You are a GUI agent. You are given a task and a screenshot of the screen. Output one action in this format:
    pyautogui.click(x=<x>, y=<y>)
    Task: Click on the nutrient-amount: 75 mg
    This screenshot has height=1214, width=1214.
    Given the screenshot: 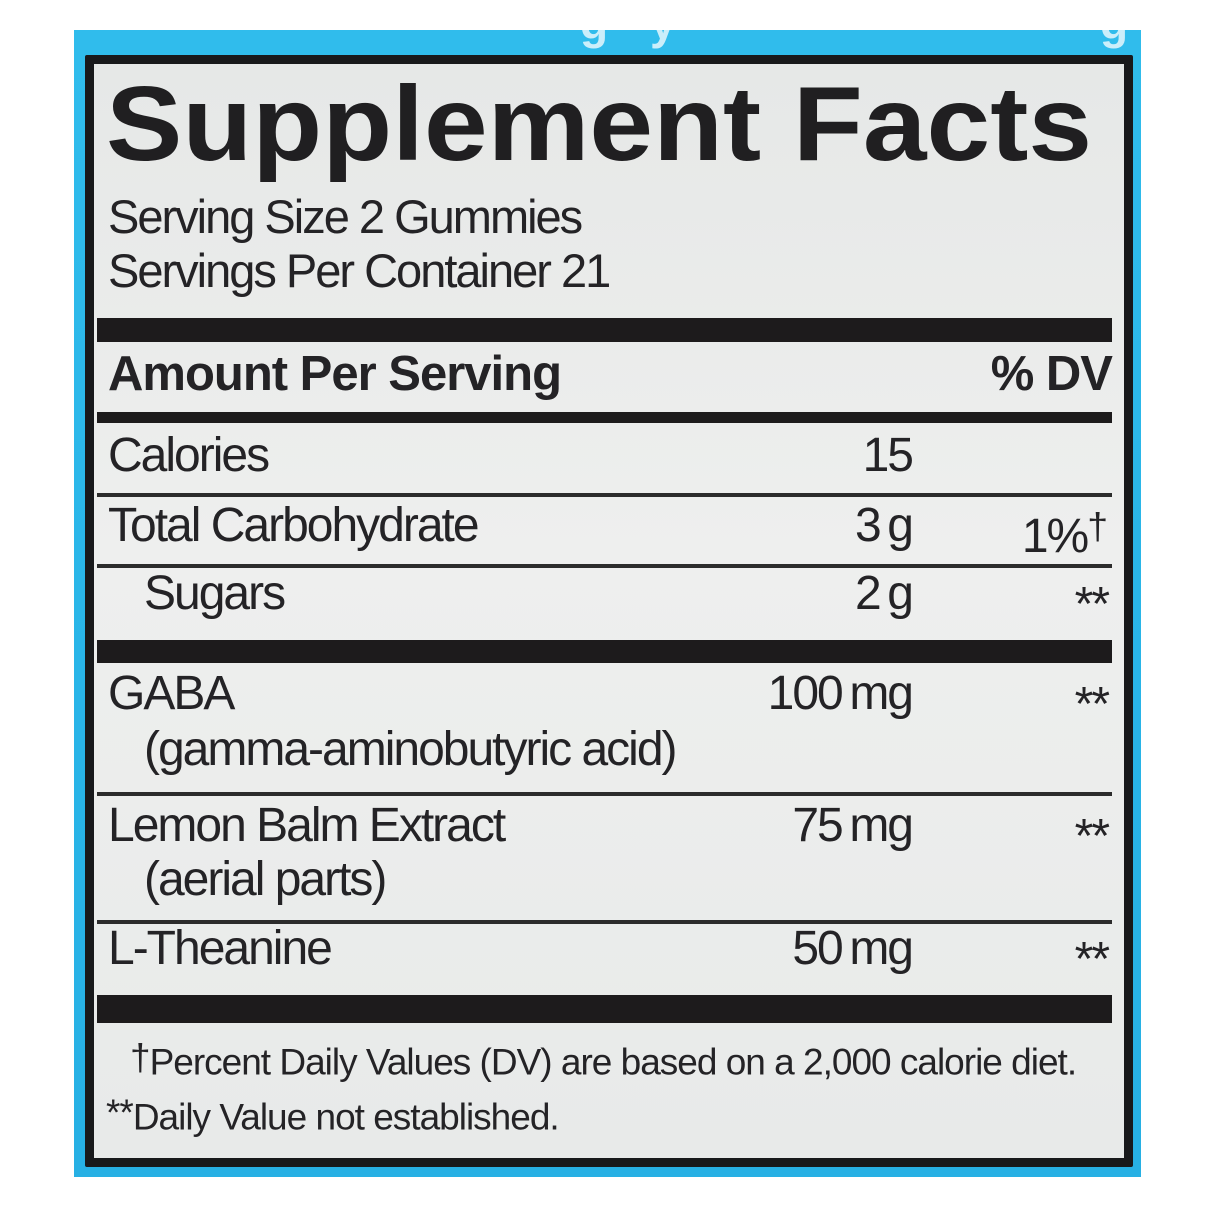 What is the action you would take?
    pyautogui.click(x=853, y=825)
    